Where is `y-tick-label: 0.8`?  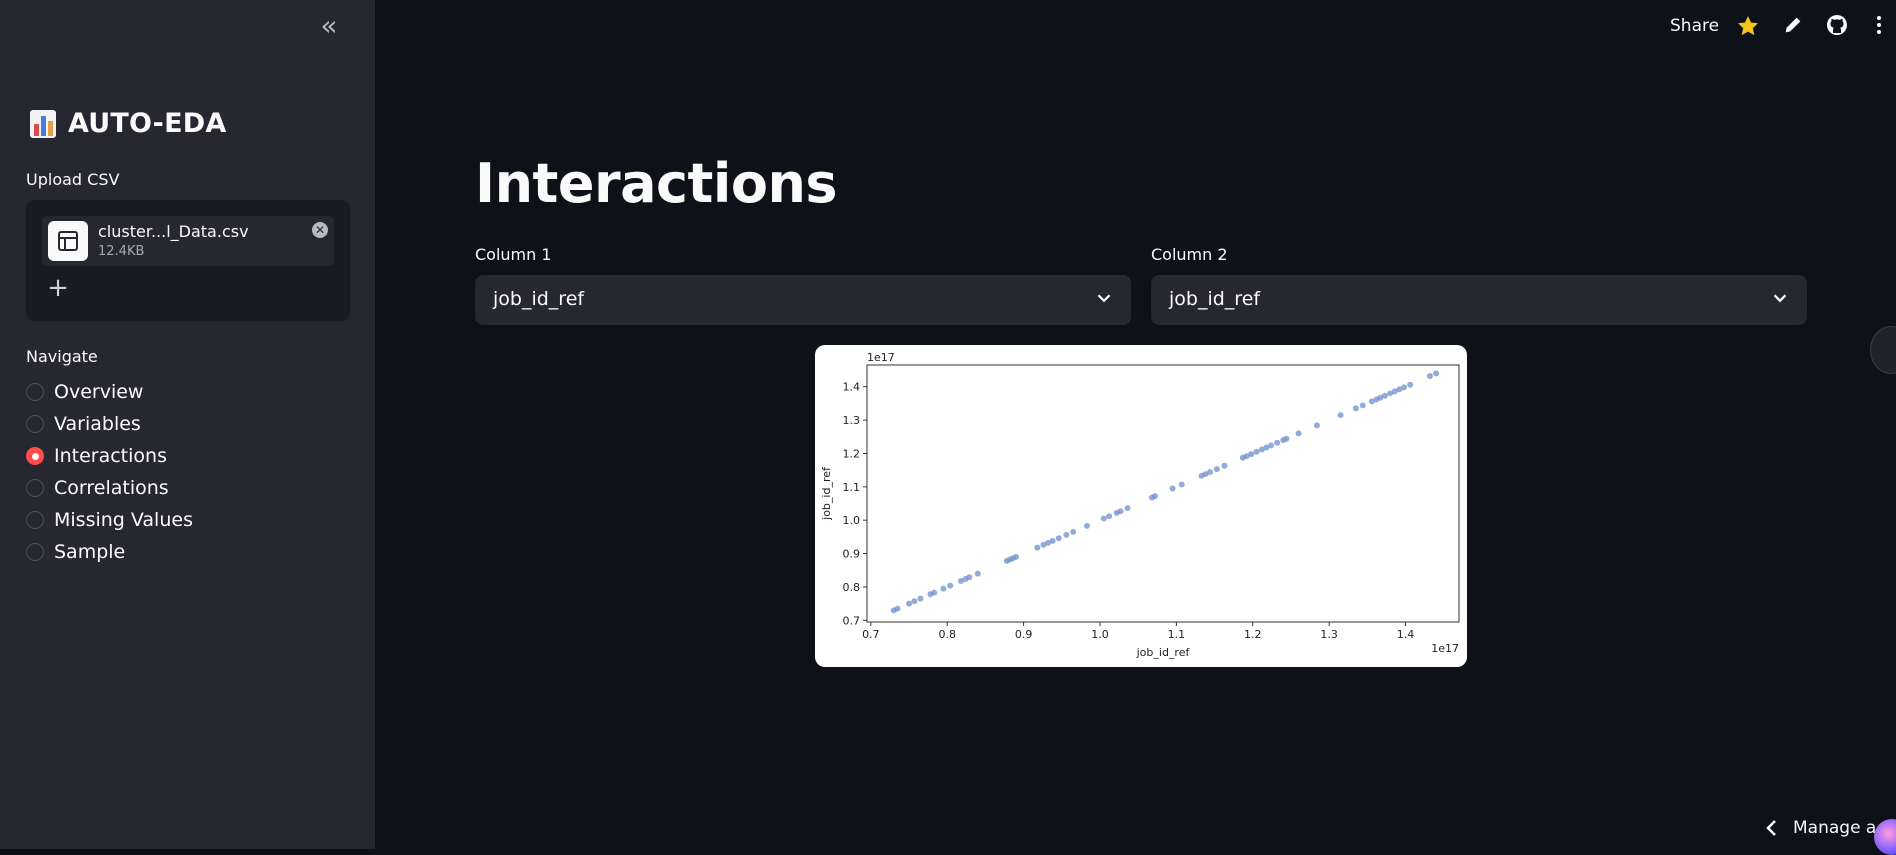 y-tick-label: 0.8 is located at coordinates (852, 587).